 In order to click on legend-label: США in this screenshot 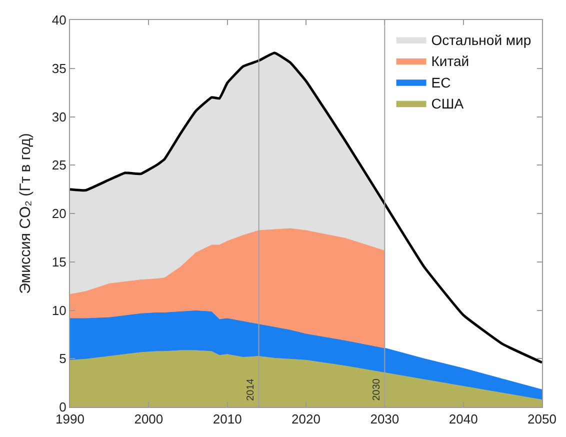, I will do `click(447, 104)`.